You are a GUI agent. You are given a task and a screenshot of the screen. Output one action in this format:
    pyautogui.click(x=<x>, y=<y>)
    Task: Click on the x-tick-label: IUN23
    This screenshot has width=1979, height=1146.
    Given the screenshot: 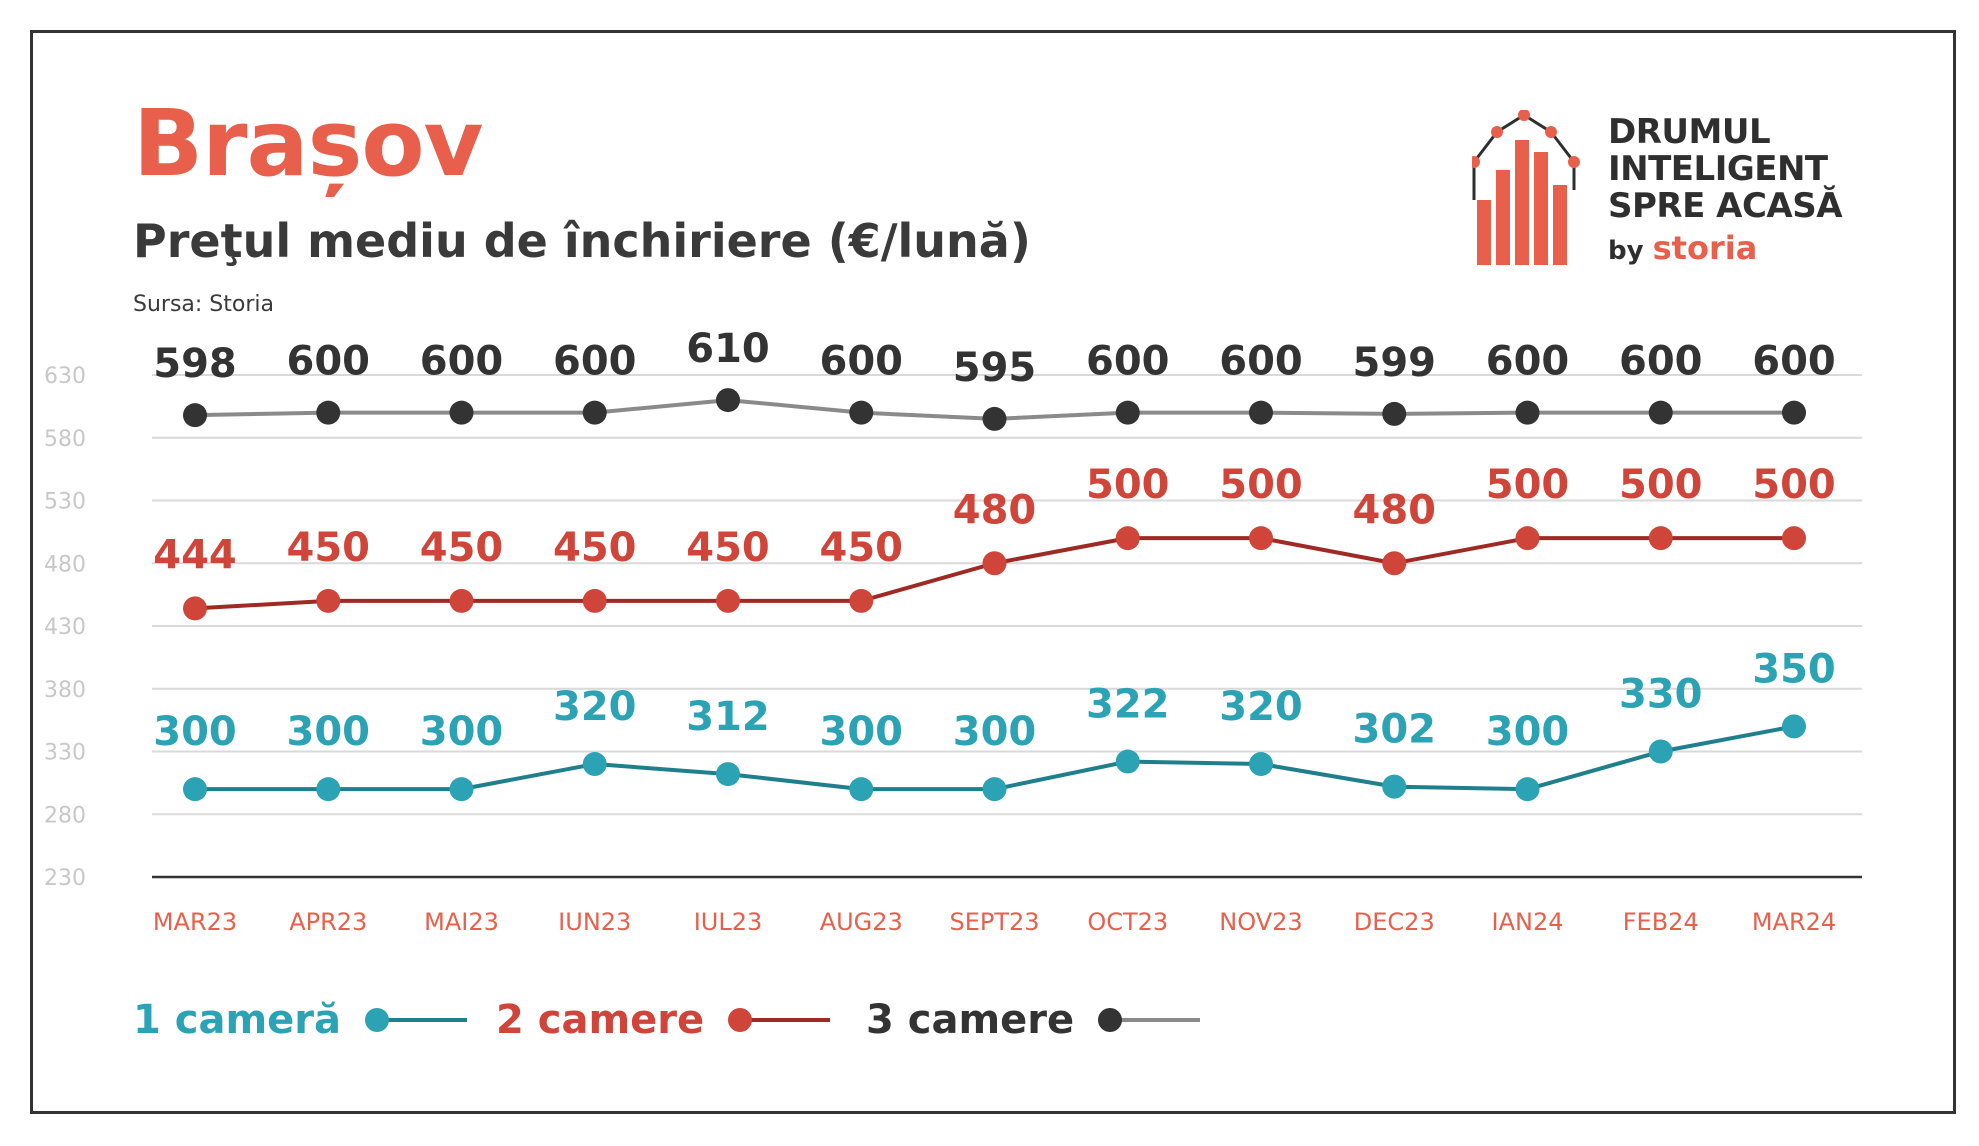 What is the action you would take?
    pyautogui.click(x=594, y=922)
    